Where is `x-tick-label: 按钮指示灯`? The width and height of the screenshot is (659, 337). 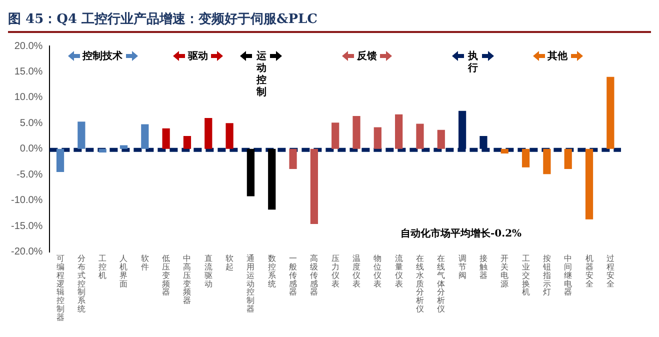
x-tick-label: 按钮指示灯 is located at coordinates (546, 275).